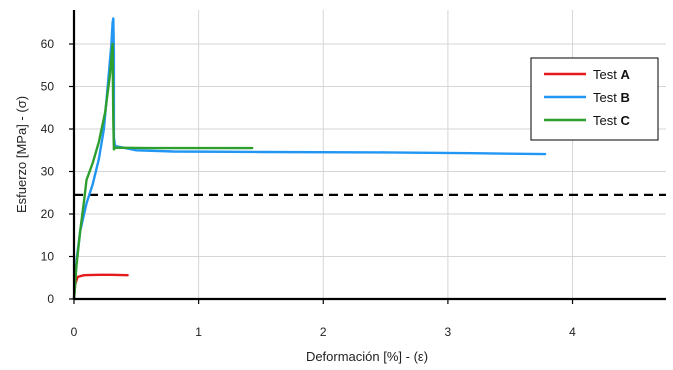 This screenshot has width=673, height=370. Describe the element at coordinates (572, 332) in the screenshot. I see `x-tick-label: 4` at that location.